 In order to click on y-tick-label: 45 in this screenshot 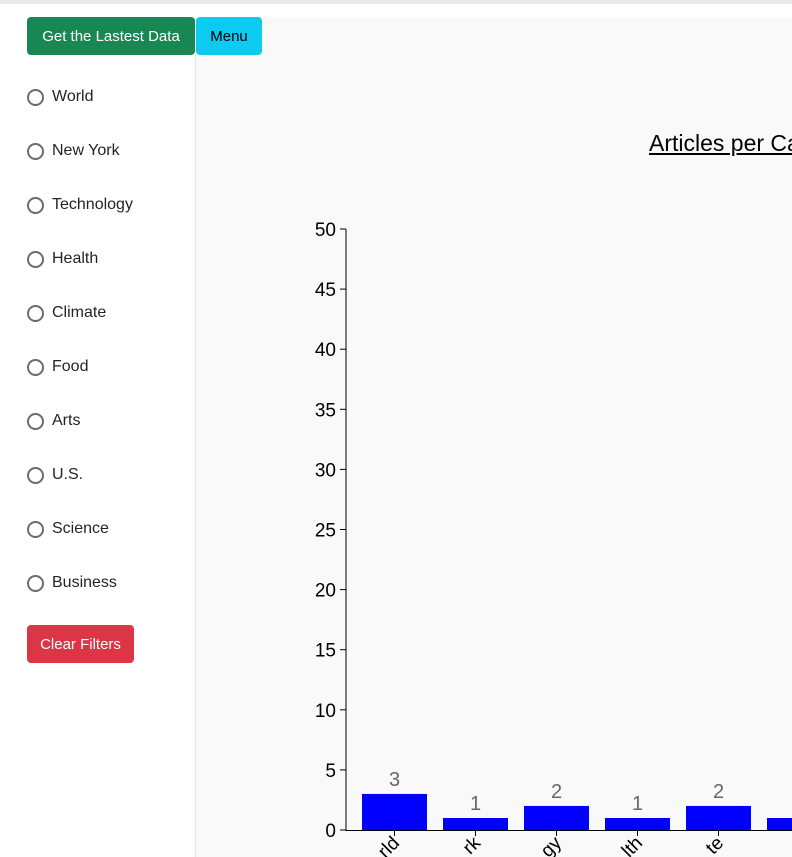, I will do `click(325, 290)`.